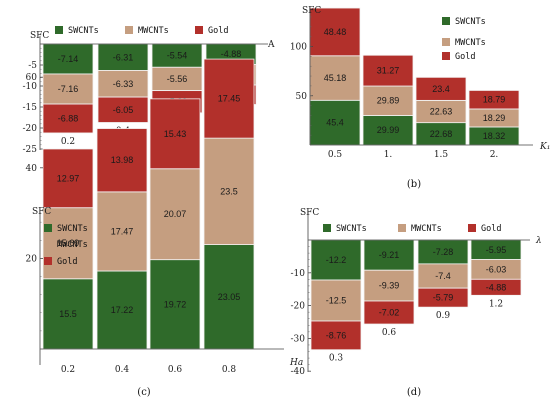  What do you see at coordinates (441, 155) in the screenshot?
I see `x-tick-label: 1.5` at bounding box center [441, 155].